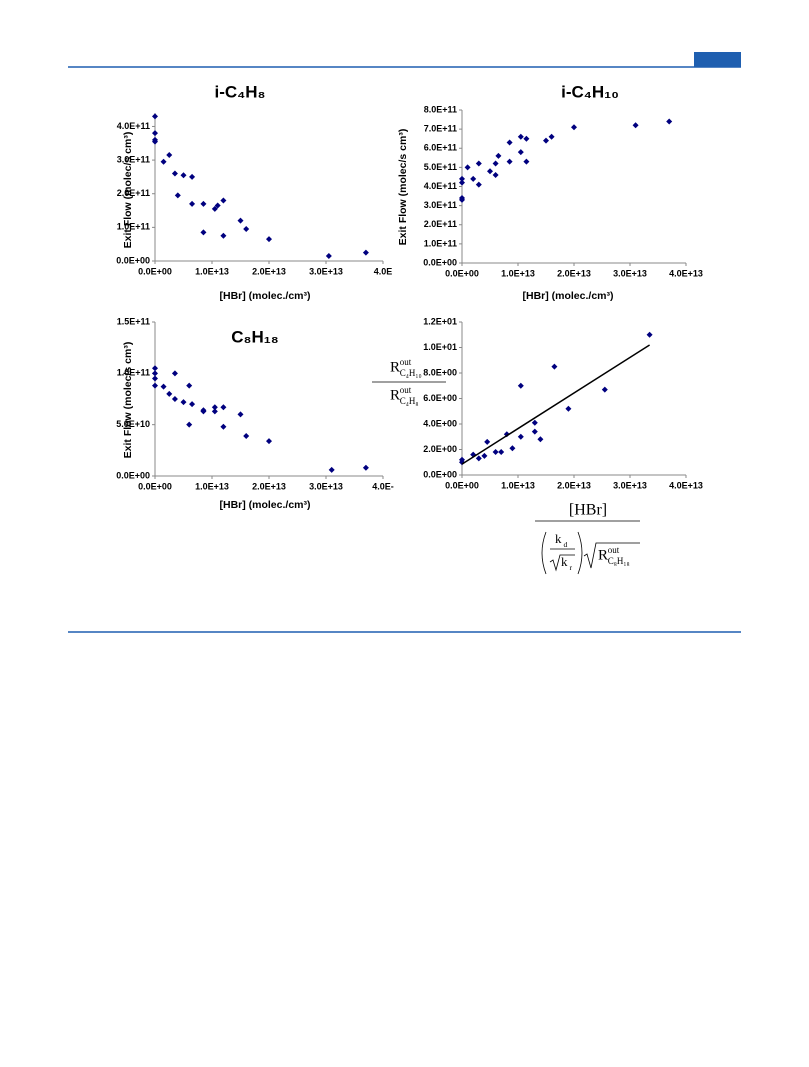 The image size is (809, 1067). Describe the element at coordinates (619, 561) in the screenshot. I see `x-label-root-sub: C₈H₁₈` at that location.